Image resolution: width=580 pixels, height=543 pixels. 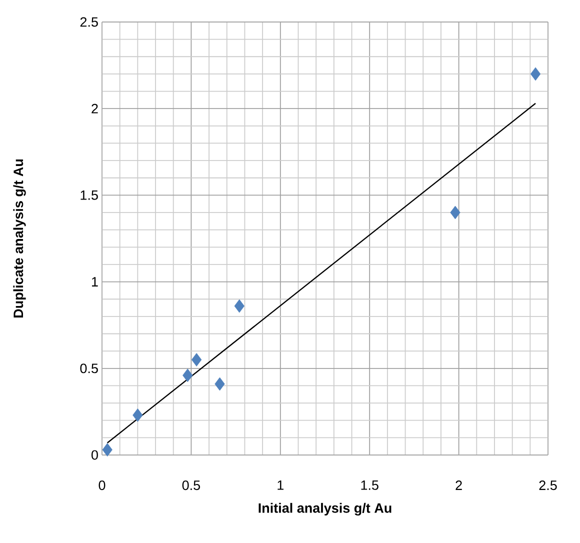 I want to click on x-tick-label: 2, so click(x=459, y=485).